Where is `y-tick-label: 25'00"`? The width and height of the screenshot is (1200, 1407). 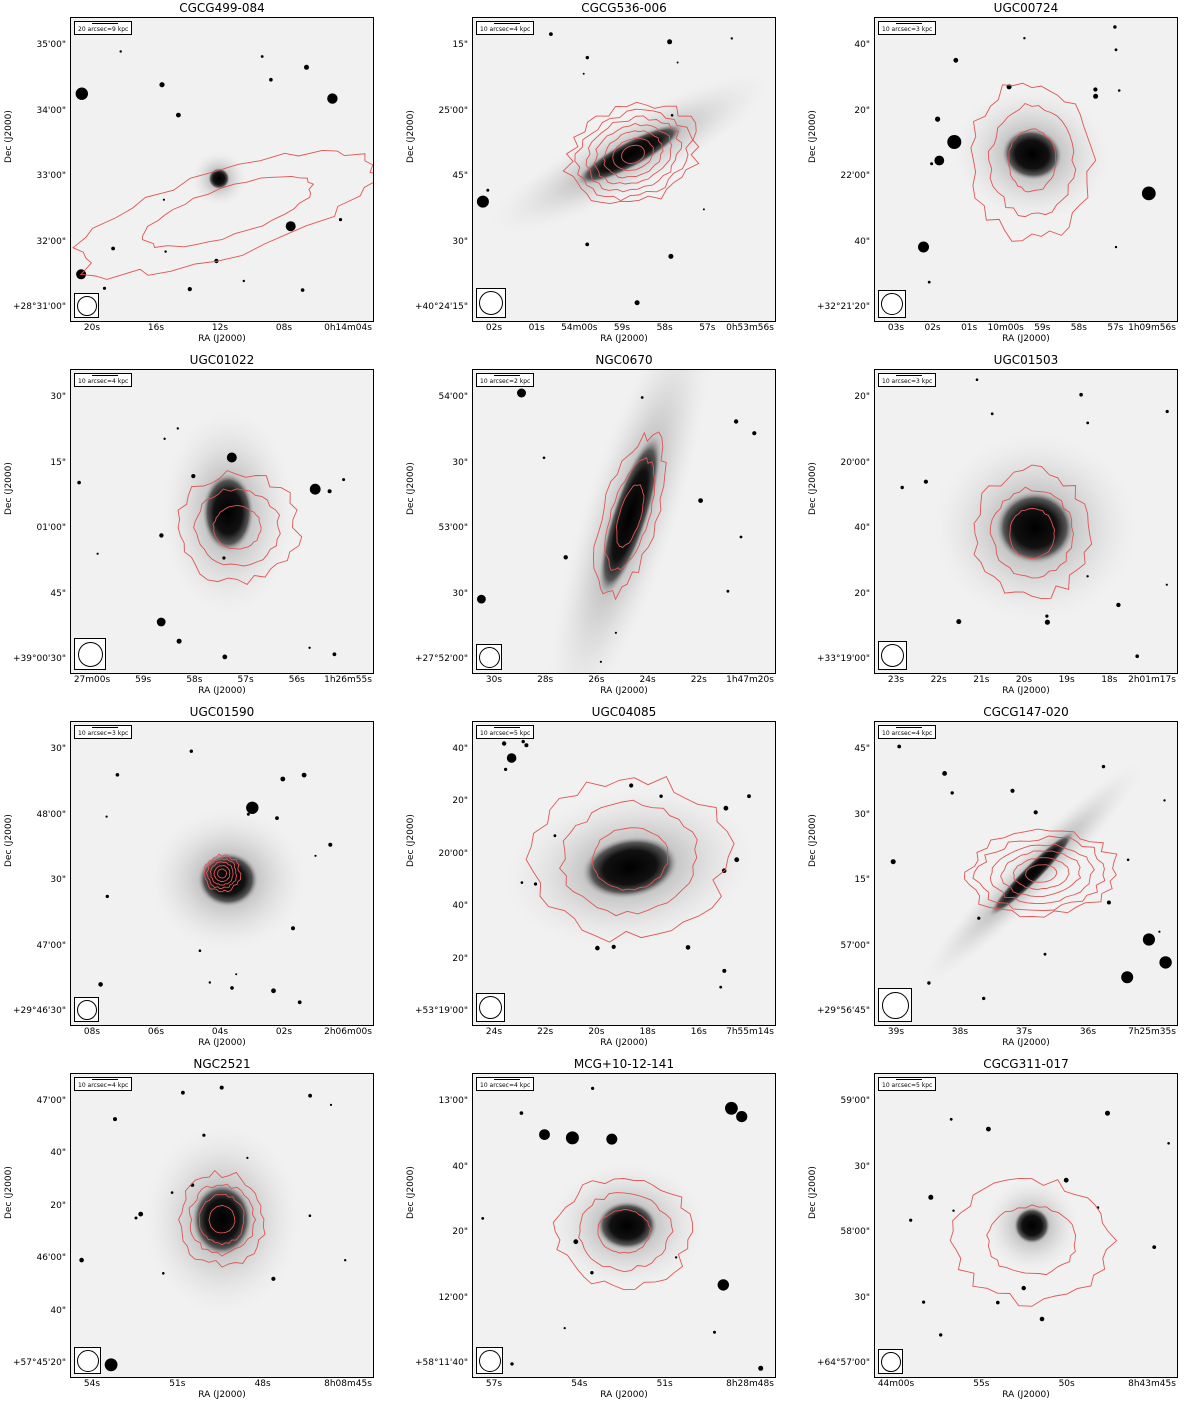 y-tick-label: 25'00" is located at coordinates (453, 110).